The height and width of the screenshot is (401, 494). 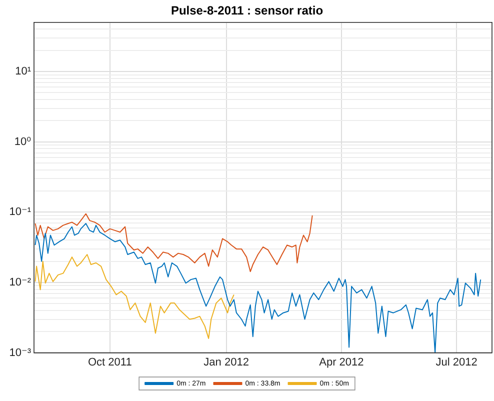 I want to click on x-tick-label: Jul 2012, so click(x=457, y=362).